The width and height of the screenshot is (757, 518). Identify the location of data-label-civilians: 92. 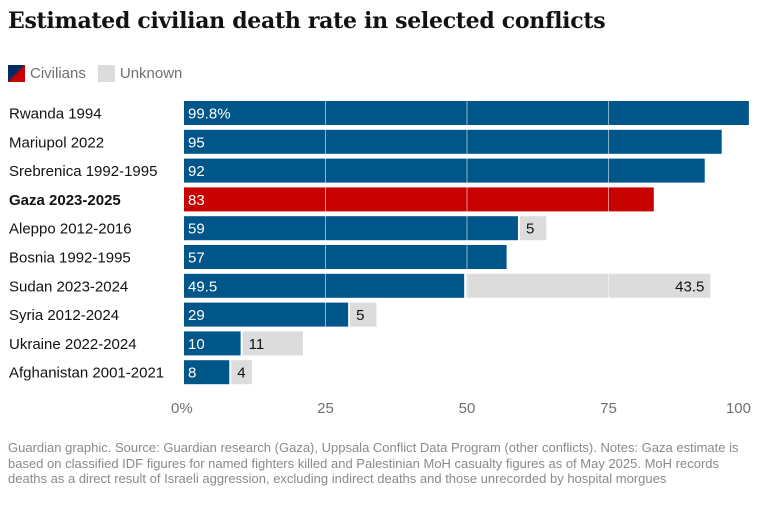
(196, 171).